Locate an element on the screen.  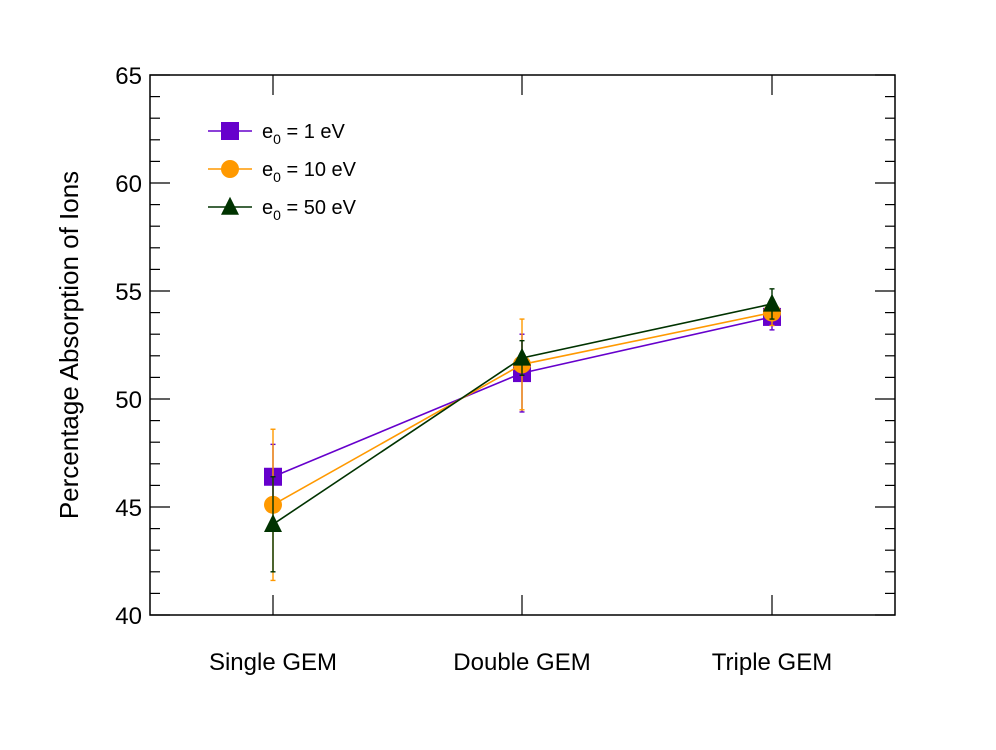
legend-entry: e0 = 50 eV is located at coordinates (282, 209).